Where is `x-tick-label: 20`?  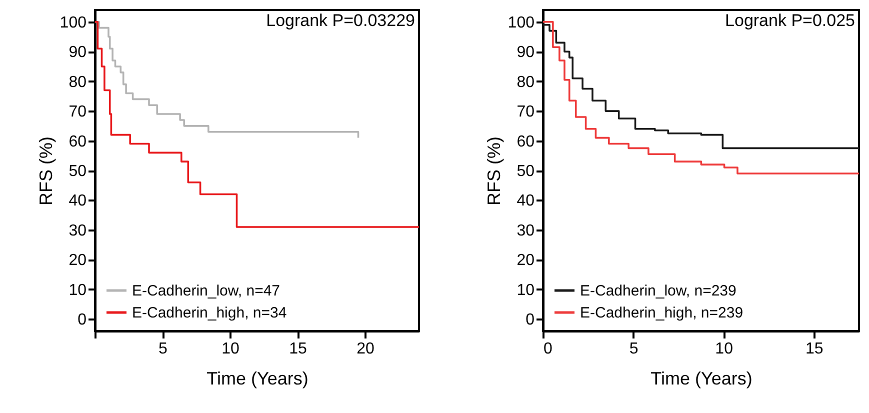
x-tick-label: 20 is located at coordinates (365, 349).